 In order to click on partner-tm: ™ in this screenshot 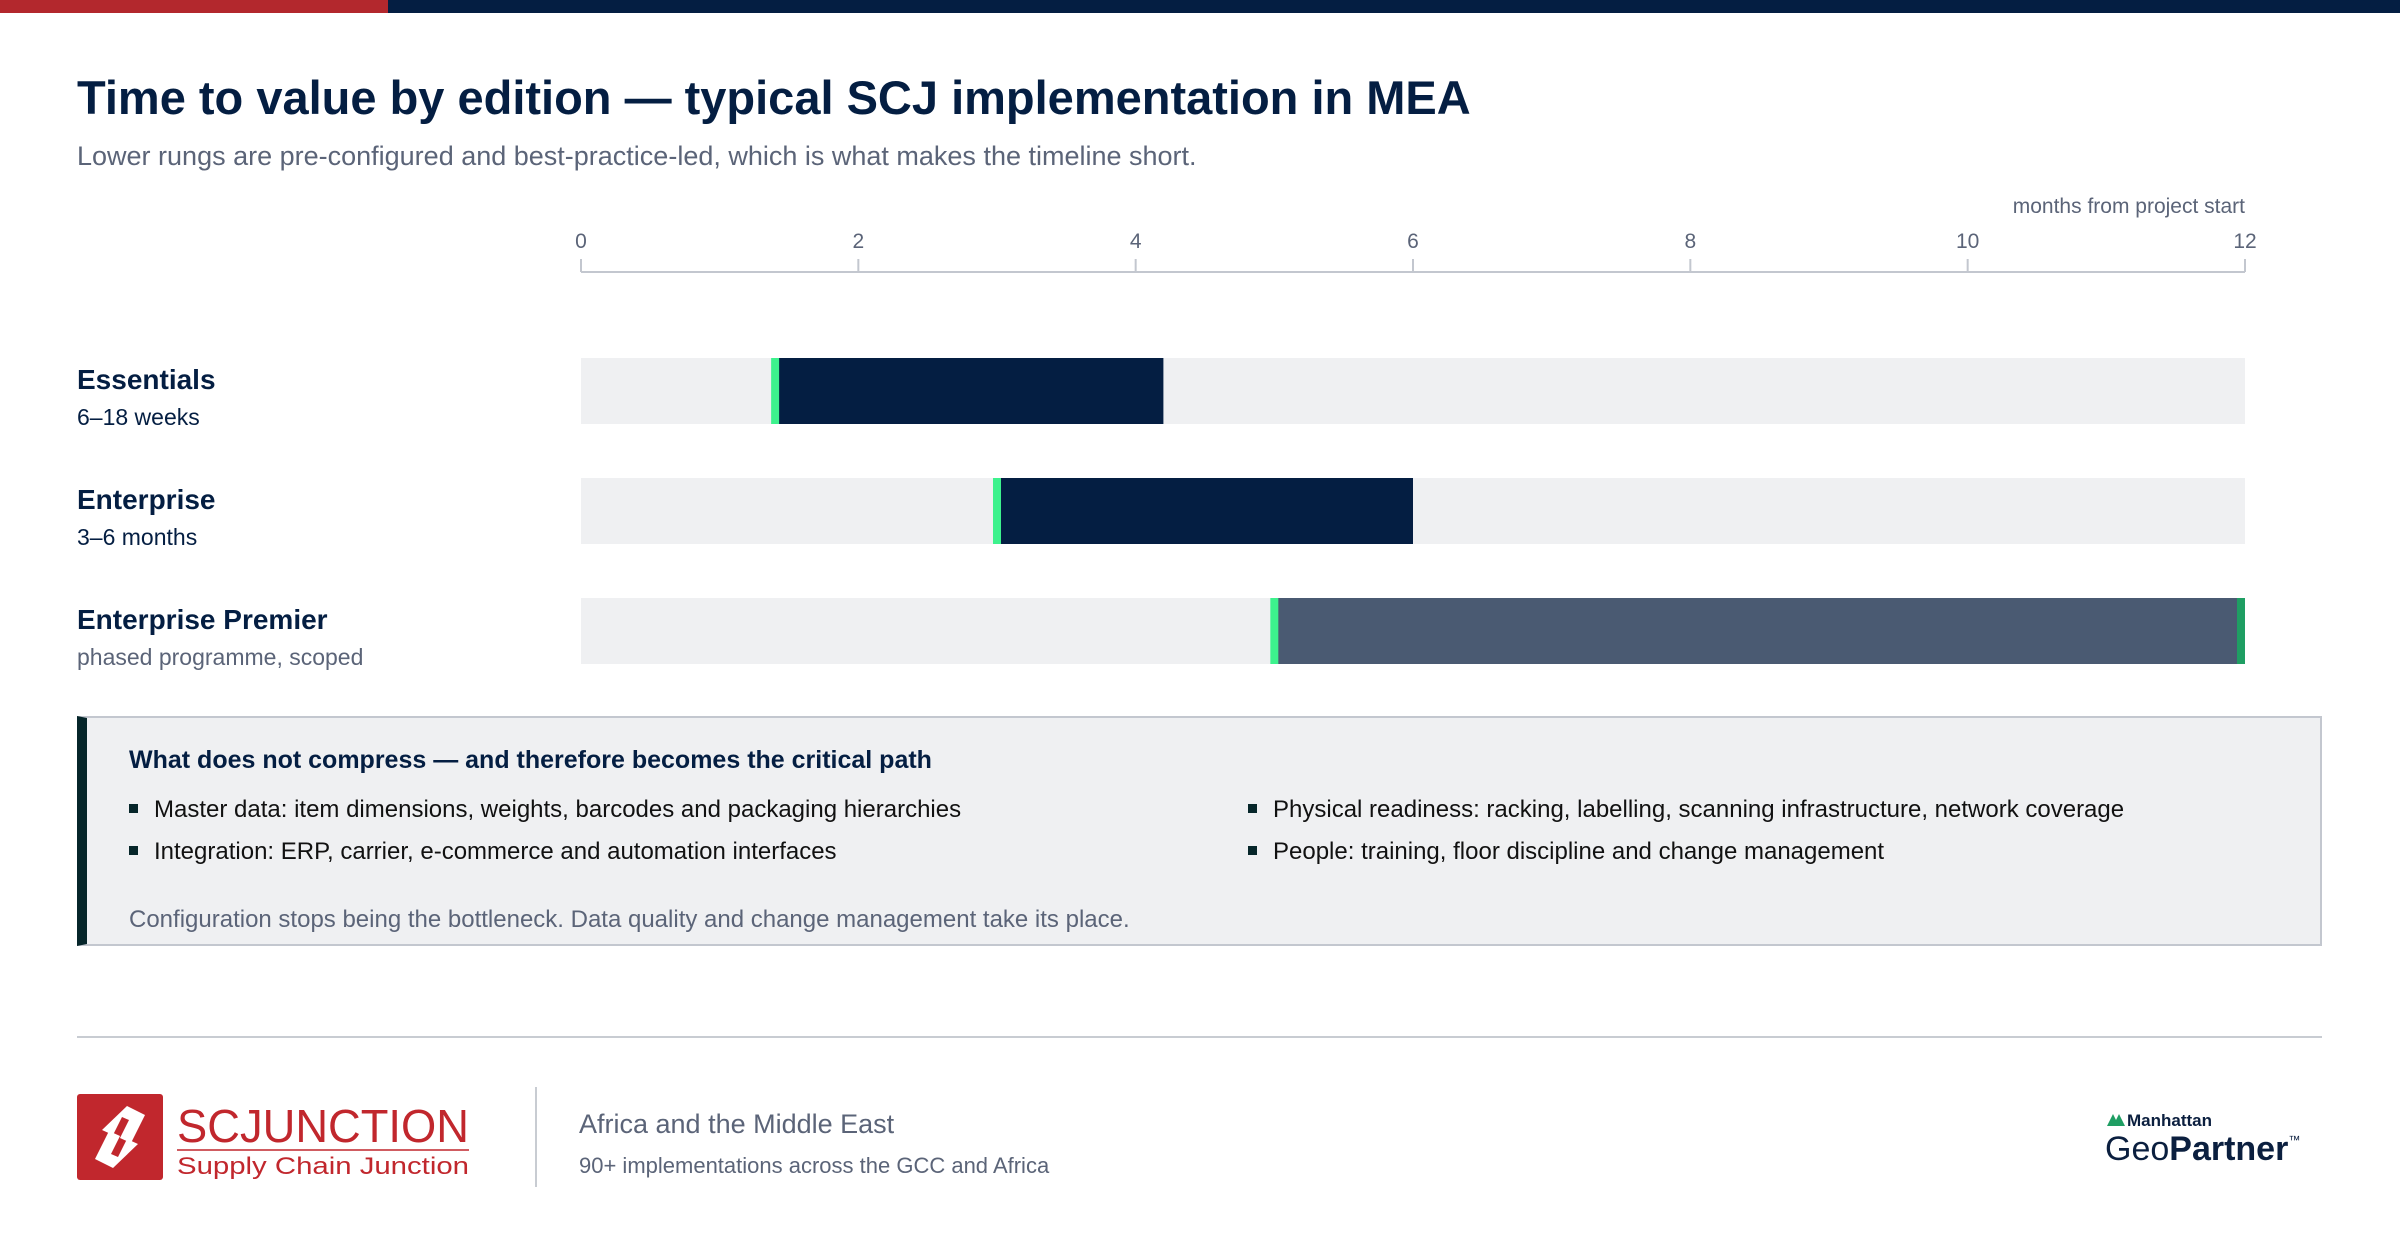, I will do `click(2294, 1140)`.